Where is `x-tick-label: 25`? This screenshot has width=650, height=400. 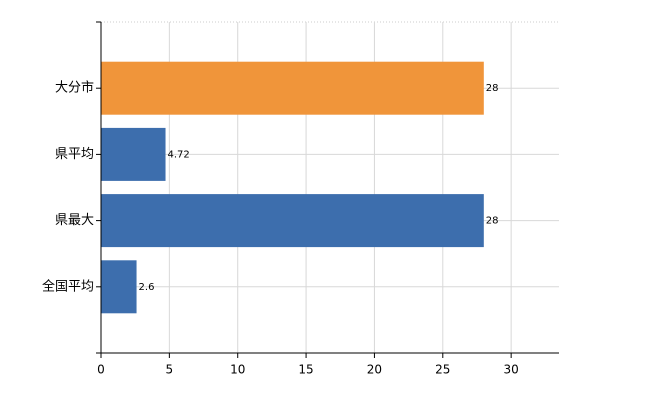
x-tick-label: 25 is located at coordinates (442, 370).